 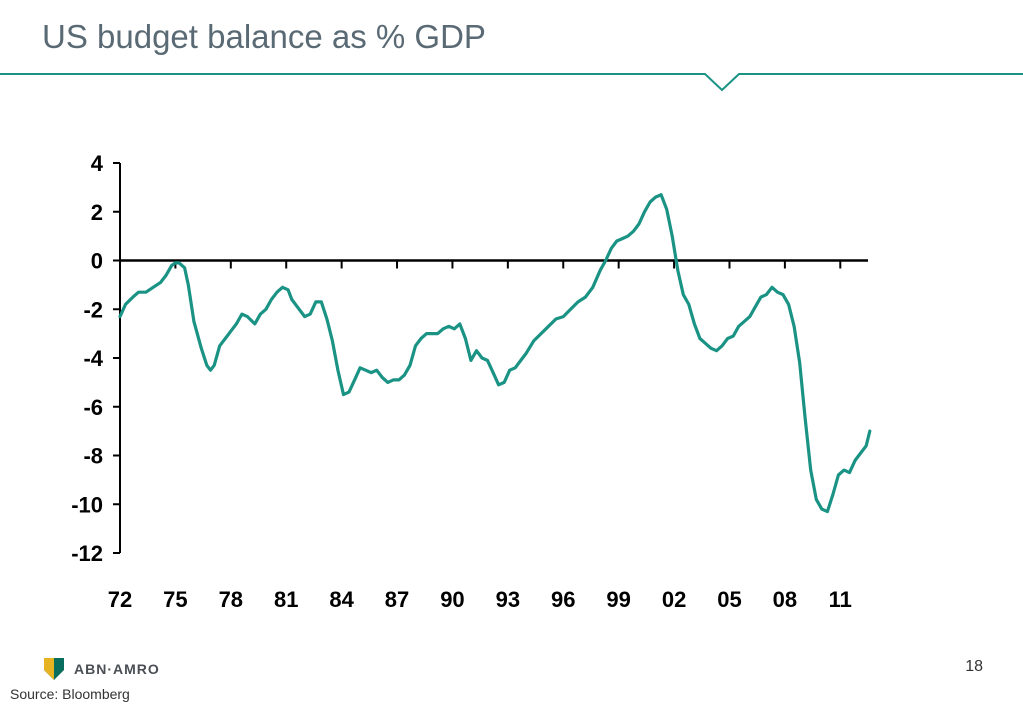 What do you see at coordinates (674, 599) in the screenshot?
I see `x-tick-label: 02` at bounding box center [674, 599].